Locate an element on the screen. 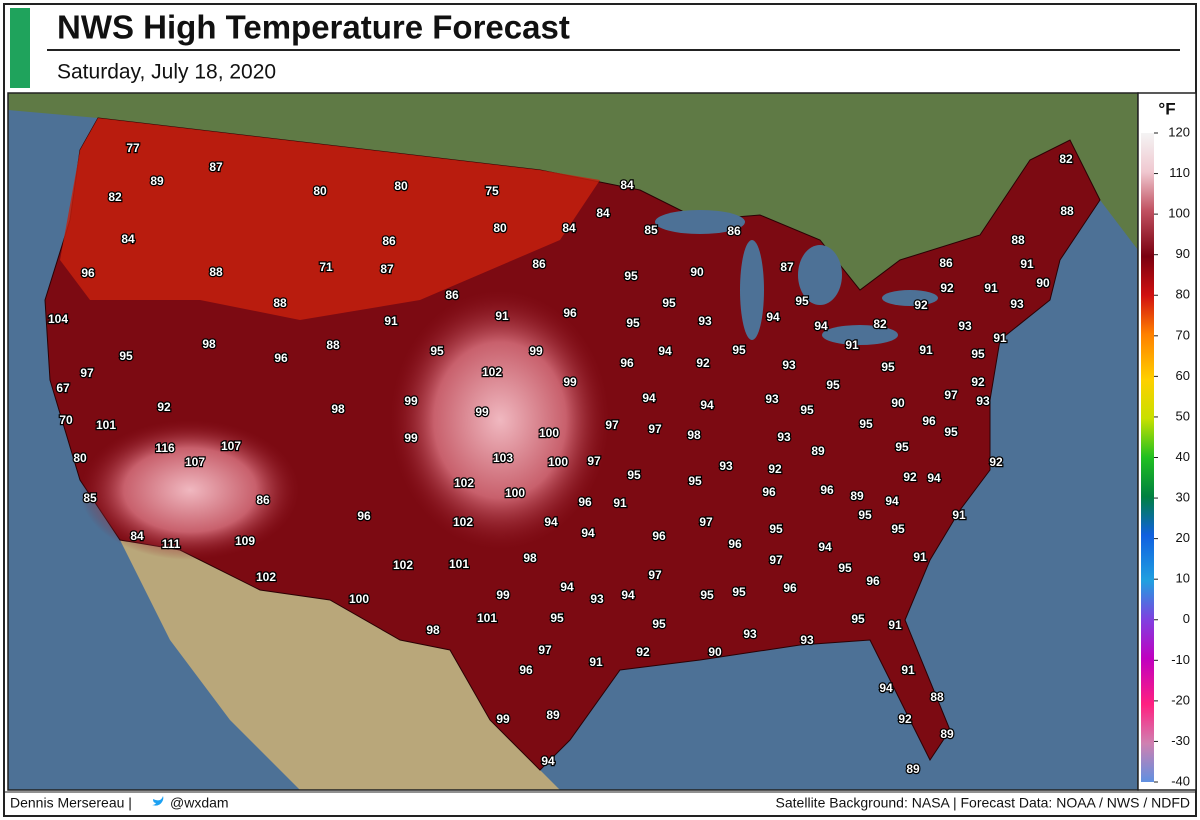 The height and width of the screenshot is (820, 1200). legend-tick-label: 100 is located at coordinates (1179, 213).